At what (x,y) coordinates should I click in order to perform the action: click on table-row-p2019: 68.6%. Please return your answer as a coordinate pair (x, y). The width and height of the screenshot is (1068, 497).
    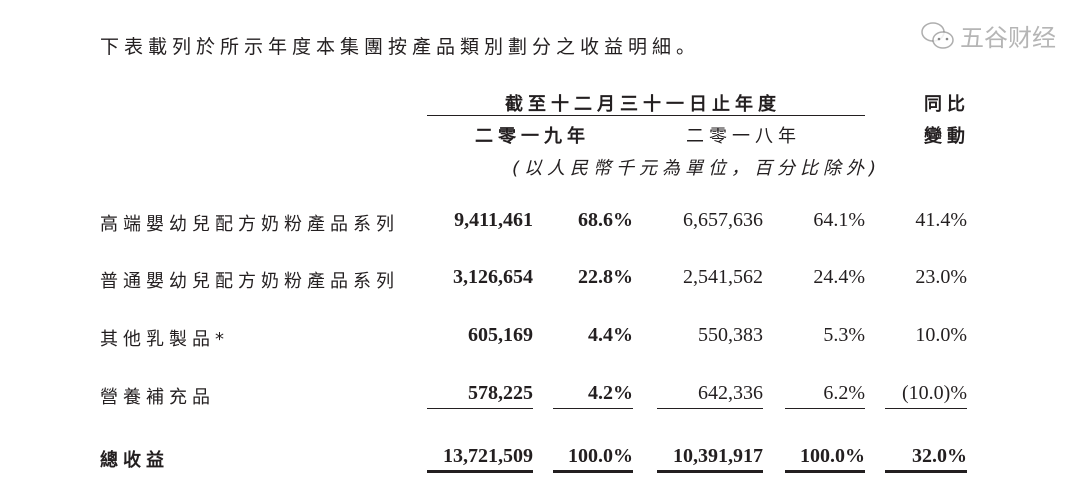
    Looking at the image, I should click on (605, 220).